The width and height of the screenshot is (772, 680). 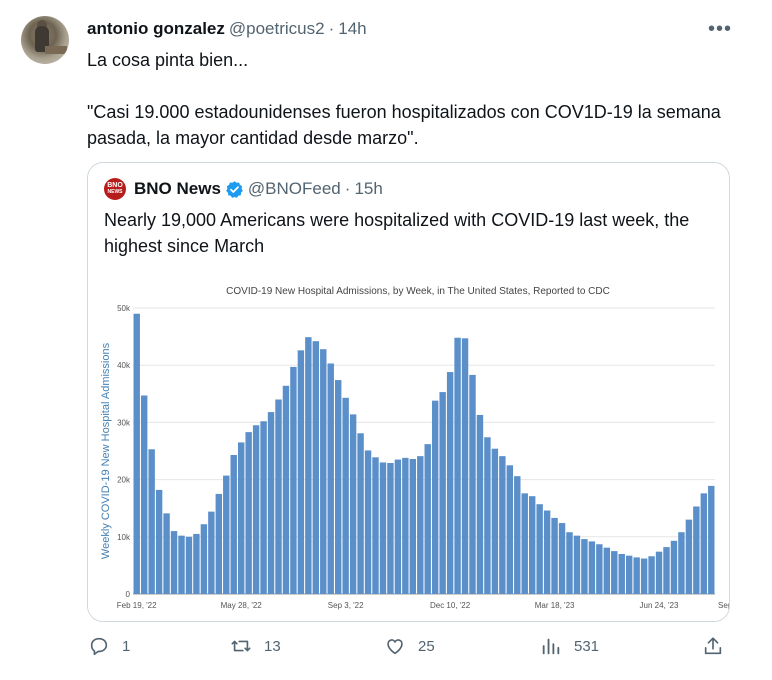 I want to click on retweet-icon, so click(x=241, y=646).